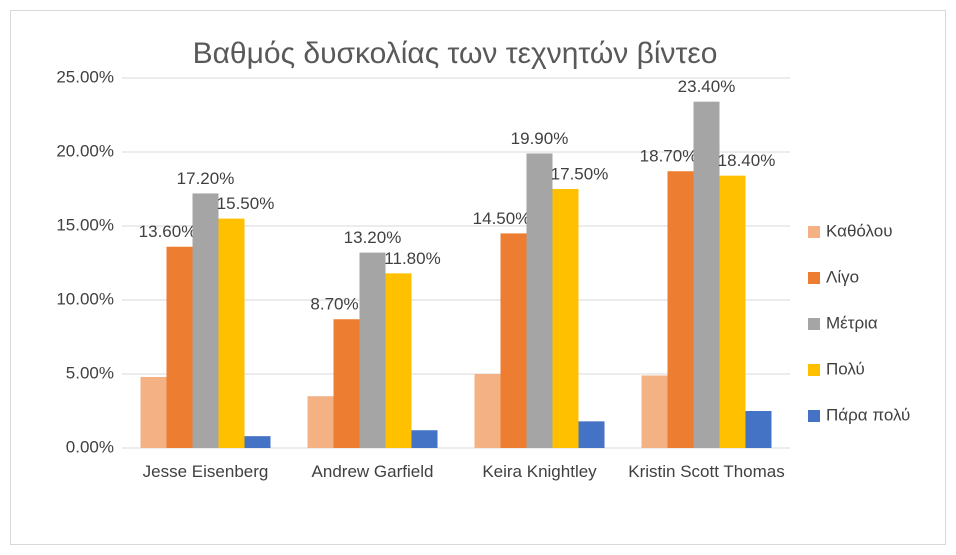 Image resolution: width=956 pixels, height=555 pixels. Describe the element at coordinates (85, 150) in the screenshot. I see `y-tick-label: 20.00%` at that location.